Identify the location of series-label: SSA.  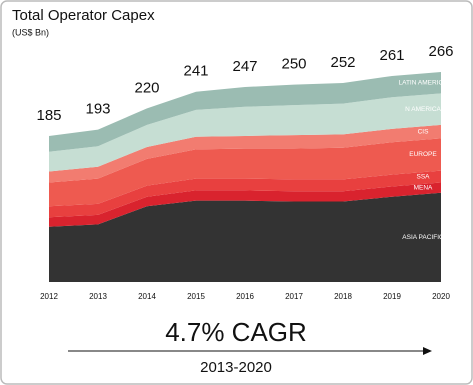
(423, 176).